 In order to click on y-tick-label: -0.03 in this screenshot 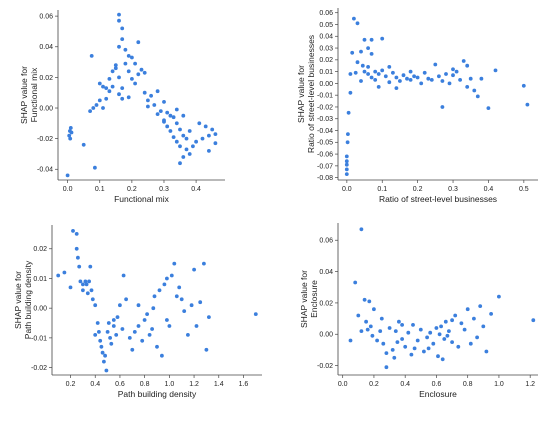, I will do `click(325, 119)`.